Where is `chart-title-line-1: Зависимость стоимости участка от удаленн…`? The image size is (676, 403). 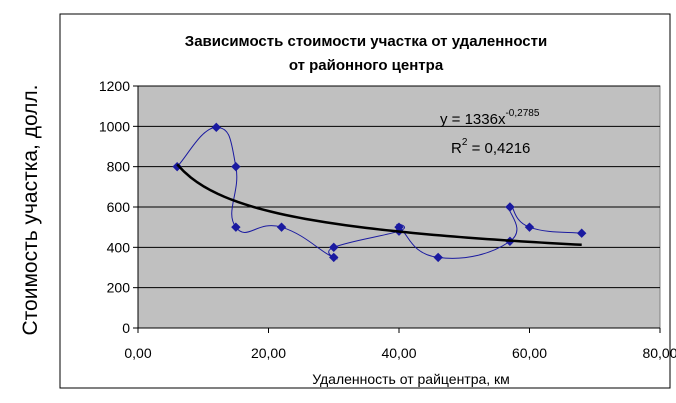 chart-title-line-1: Зависимость стоимости участка от удаленн… is located at coordinates (366, 41).